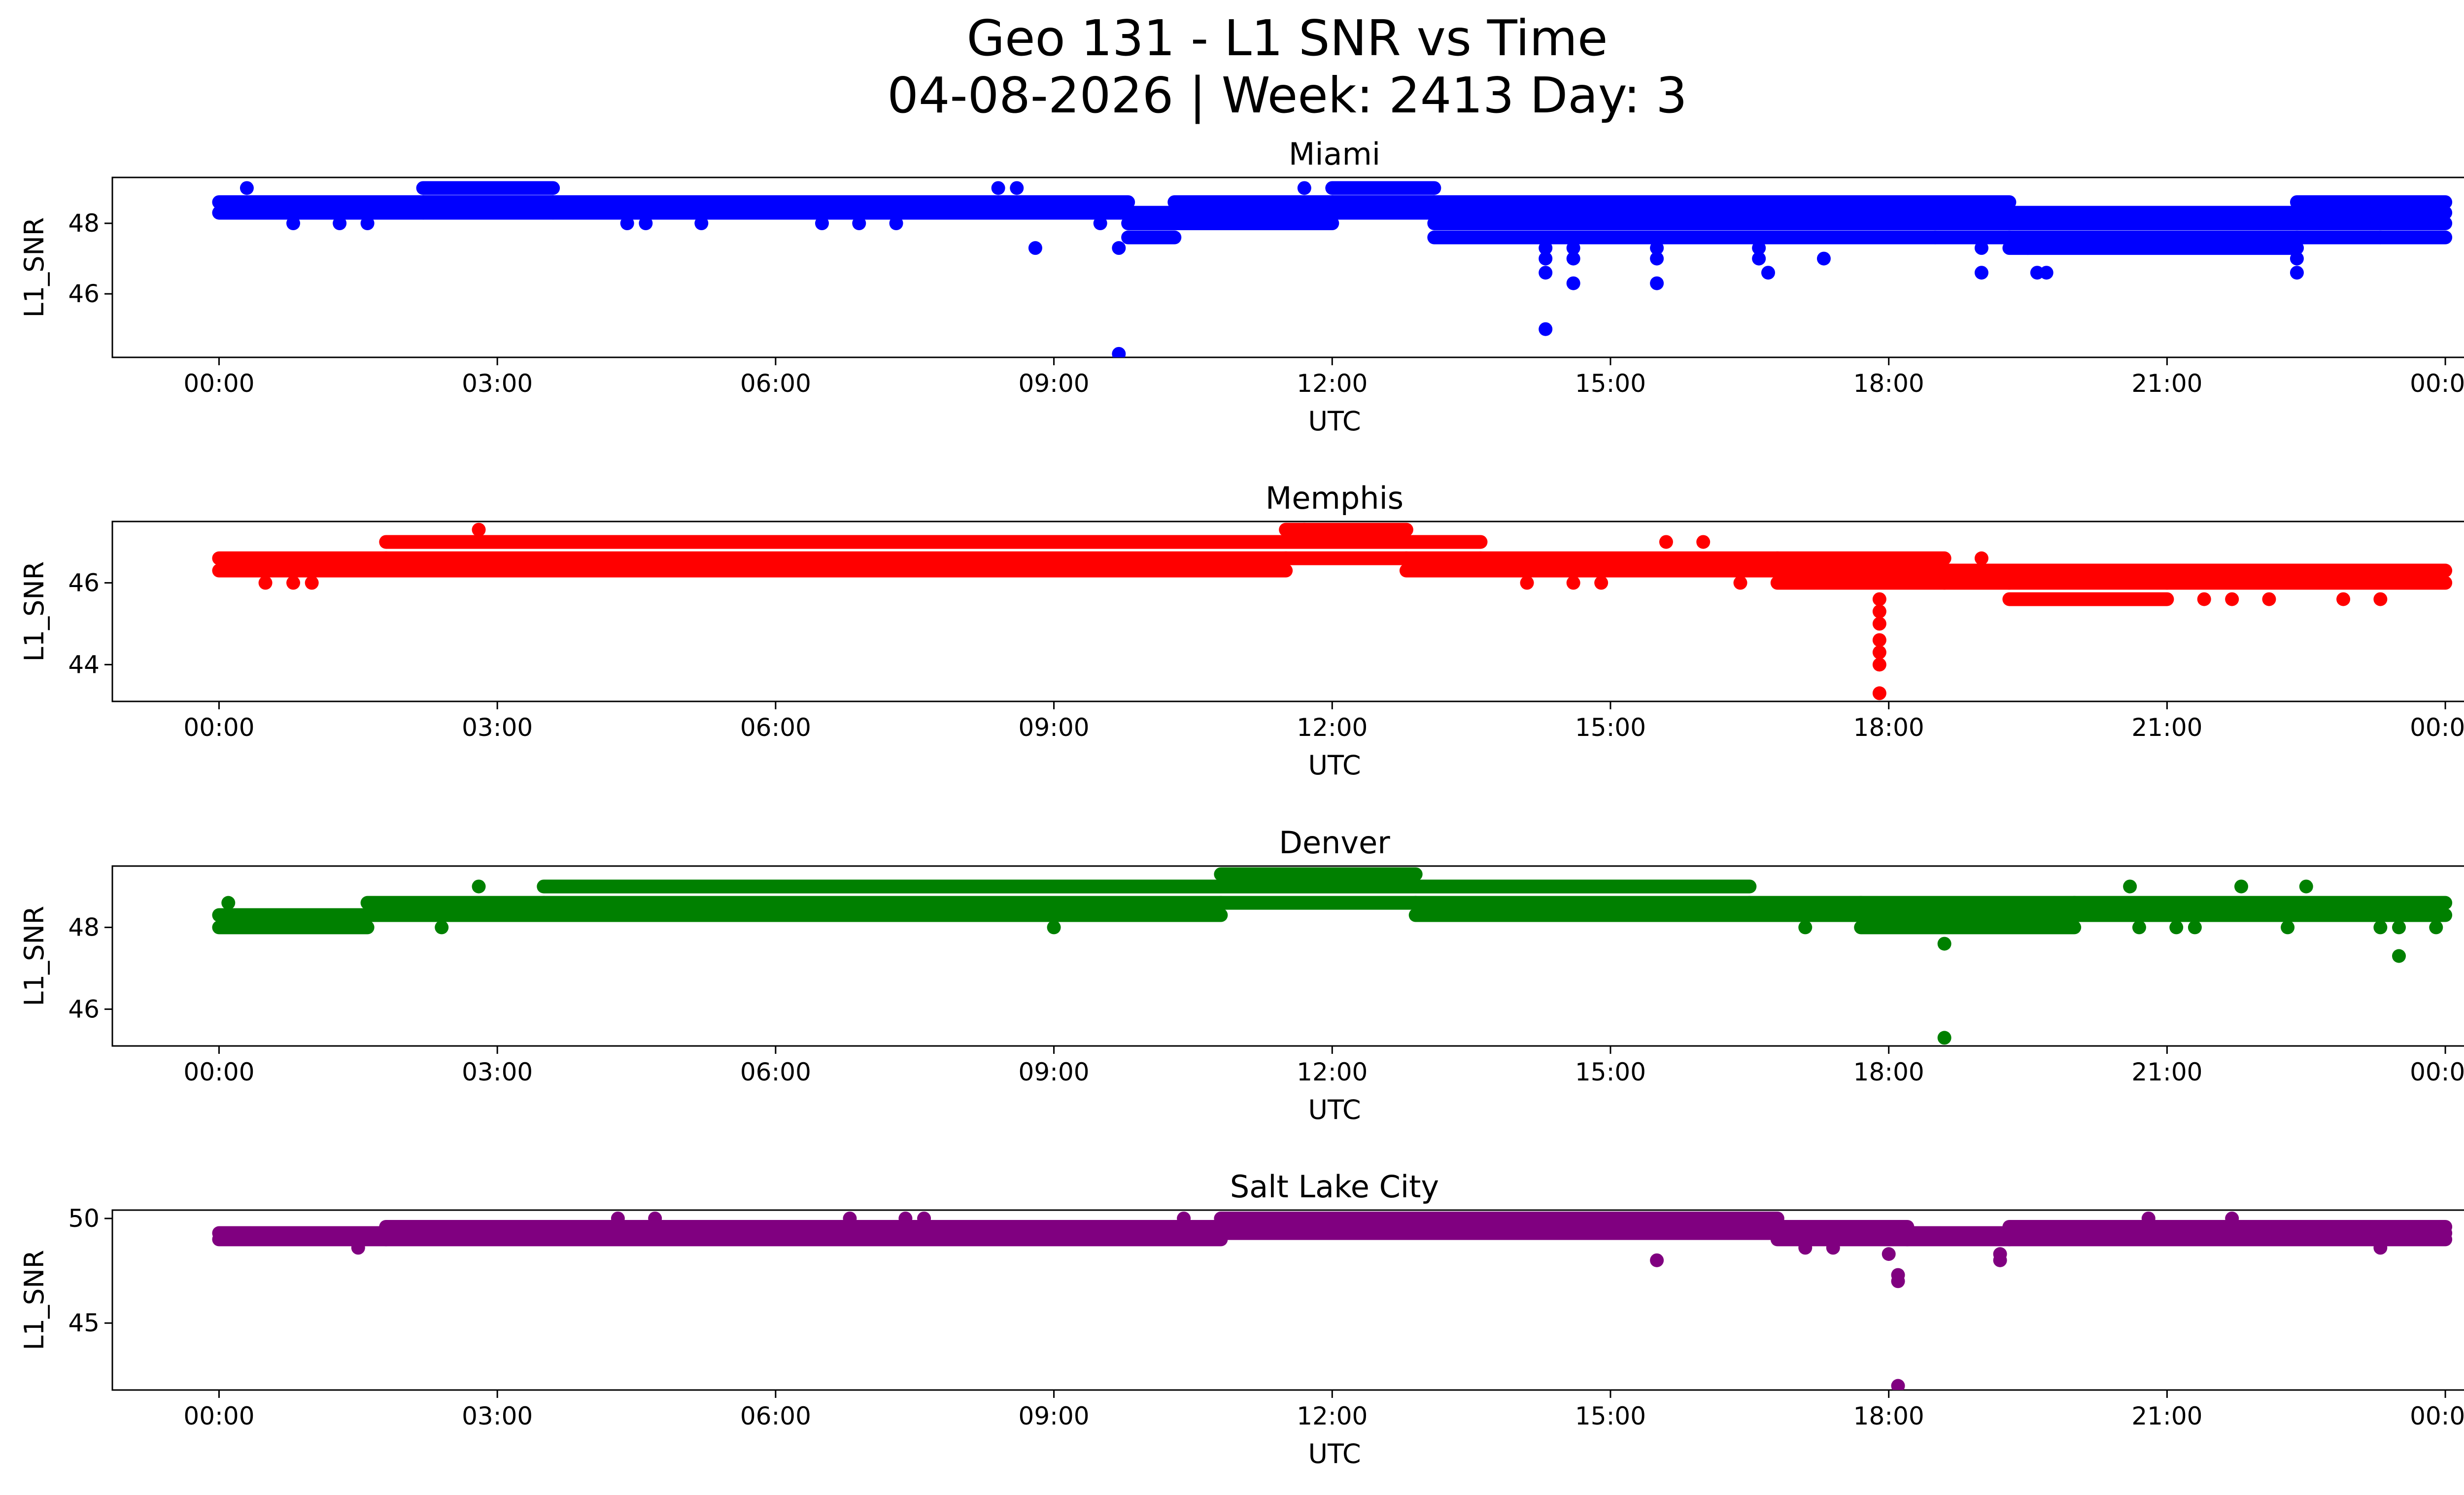 The width and height of the screenshot is (2464, 1495). I want to click on x-tick-label: 03:00, so click(497, 1416).